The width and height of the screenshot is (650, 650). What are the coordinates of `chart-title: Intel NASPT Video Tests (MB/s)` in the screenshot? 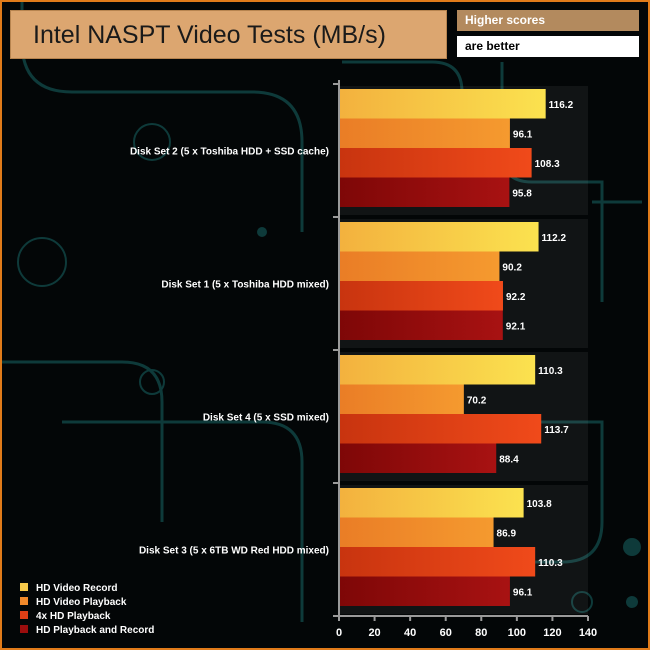 It's located at (209, 35).